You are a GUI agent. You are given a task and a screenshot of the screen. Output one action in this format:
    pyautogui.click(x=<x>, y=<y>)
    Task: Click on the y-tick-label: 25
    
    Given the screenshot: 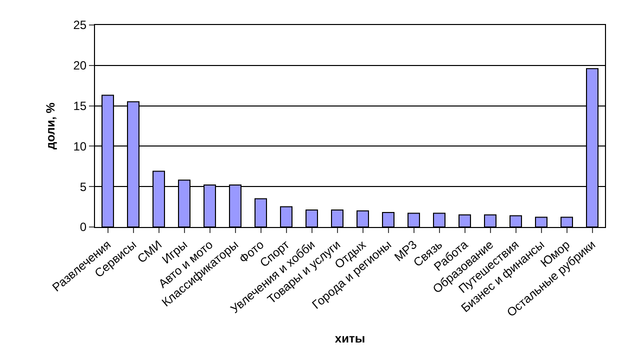 What is the action you would take?
    pyautogui.click(x=80, y=25)
    